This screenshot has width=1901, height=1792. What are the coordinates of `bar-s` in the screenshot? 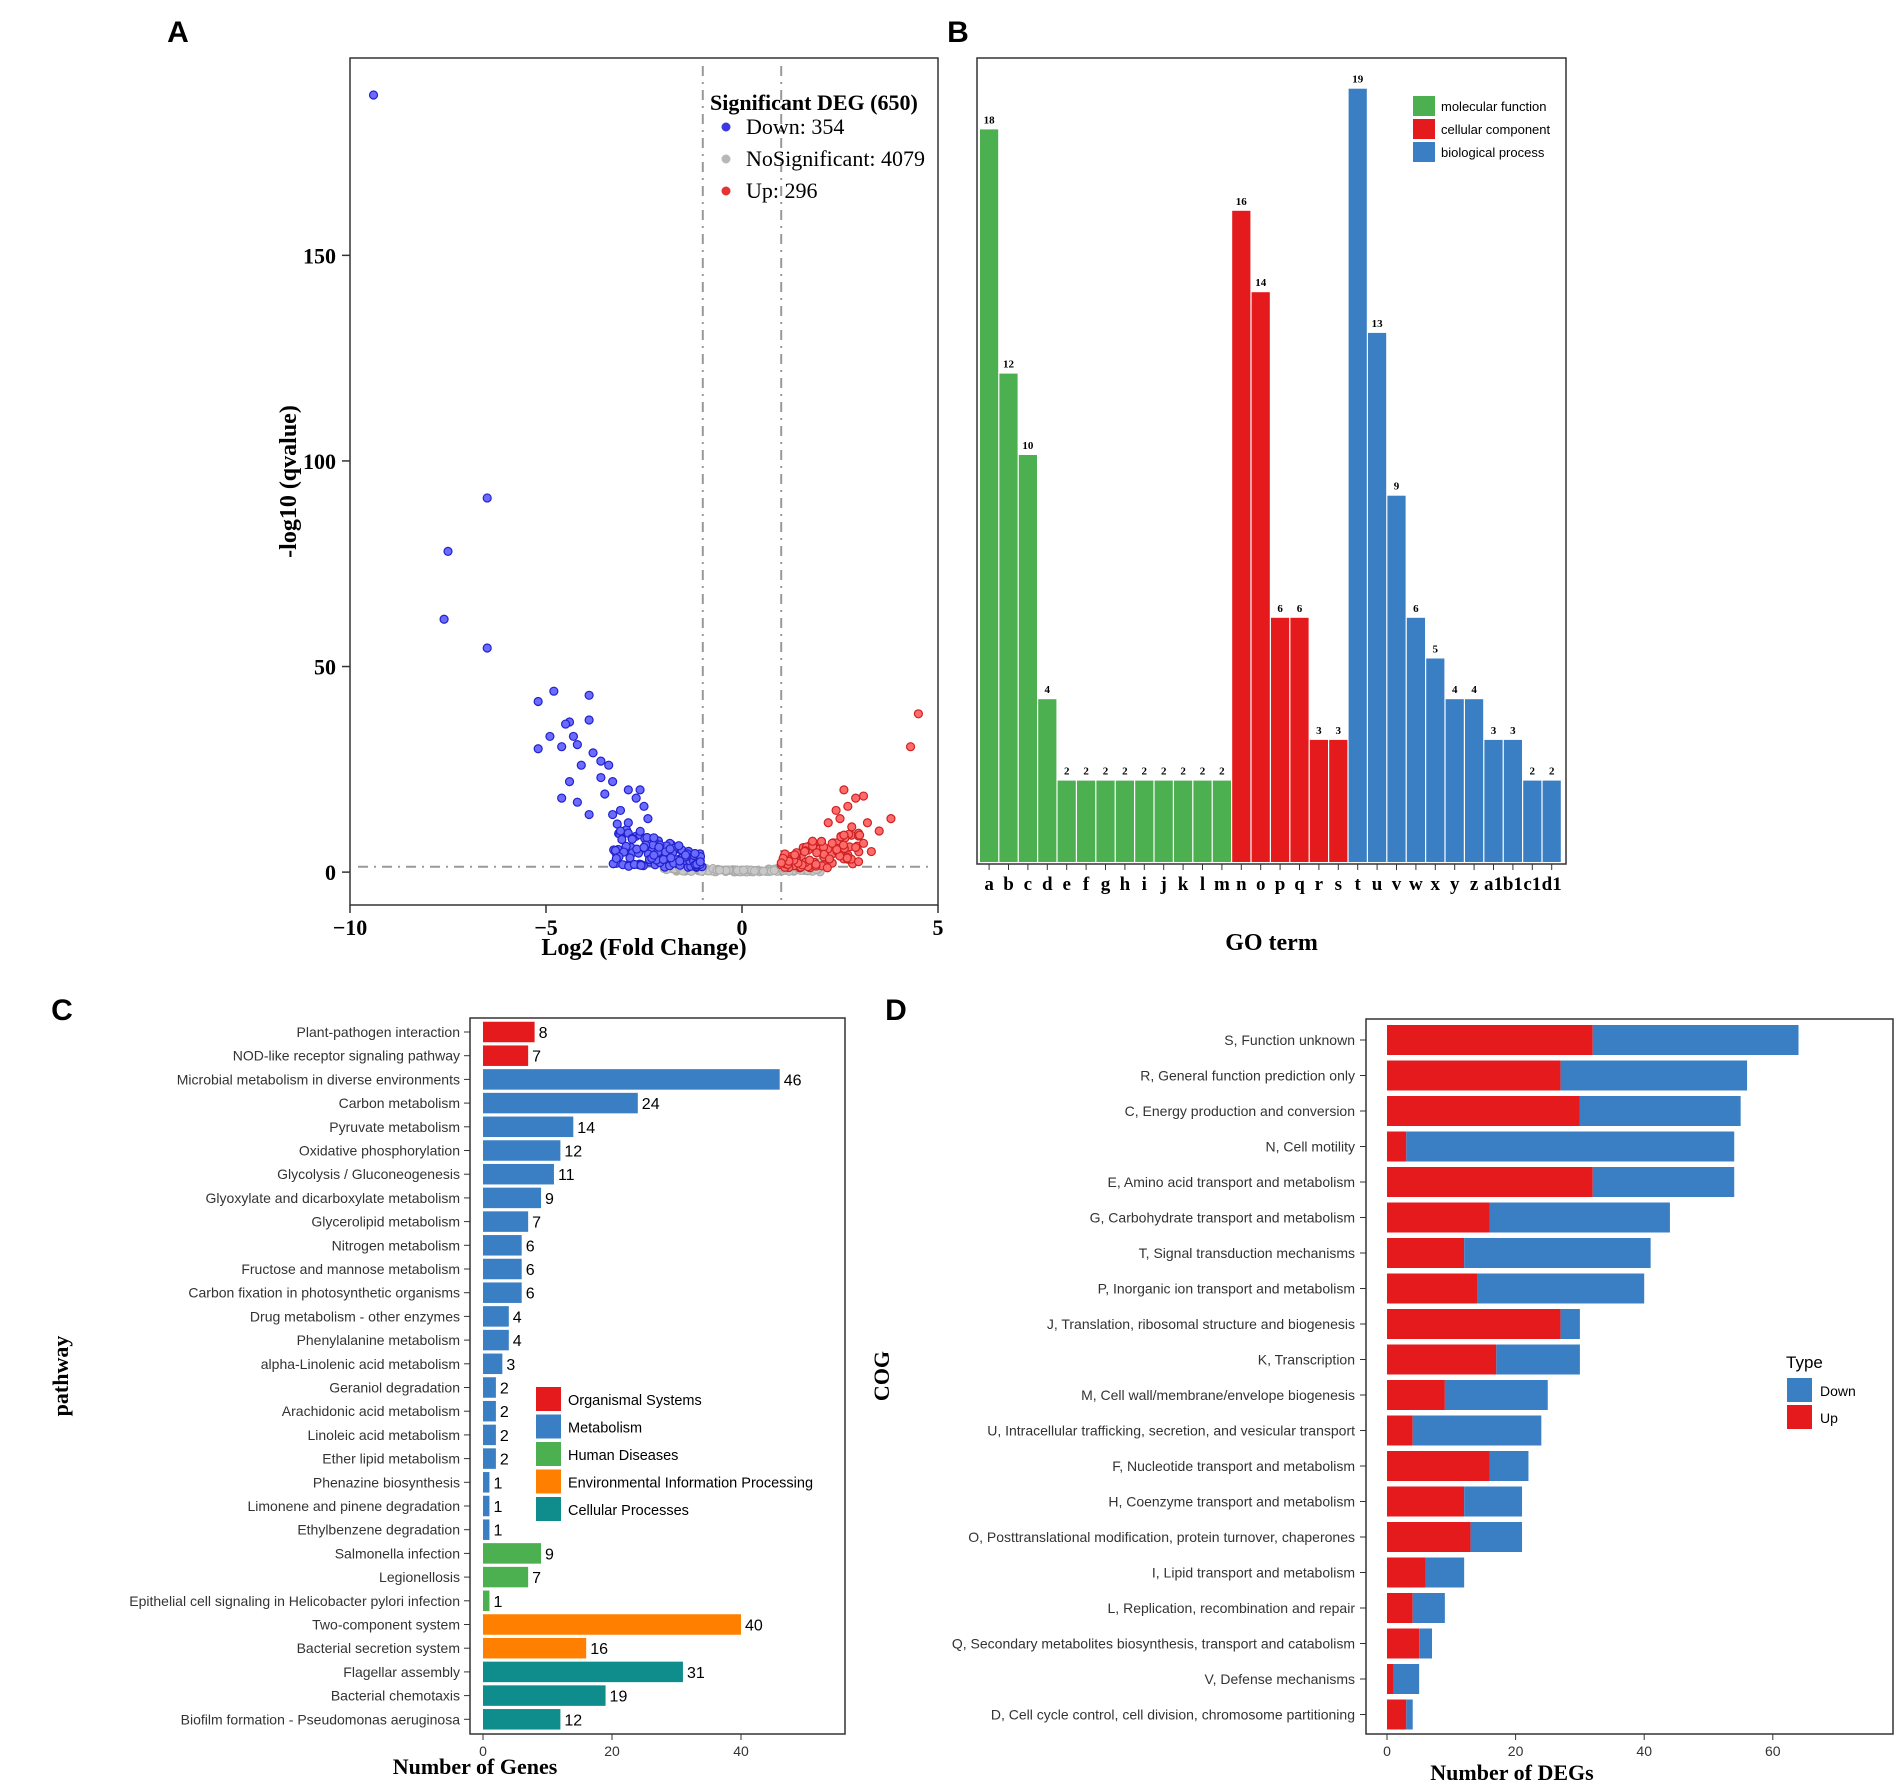 It's located at (1338, 800).